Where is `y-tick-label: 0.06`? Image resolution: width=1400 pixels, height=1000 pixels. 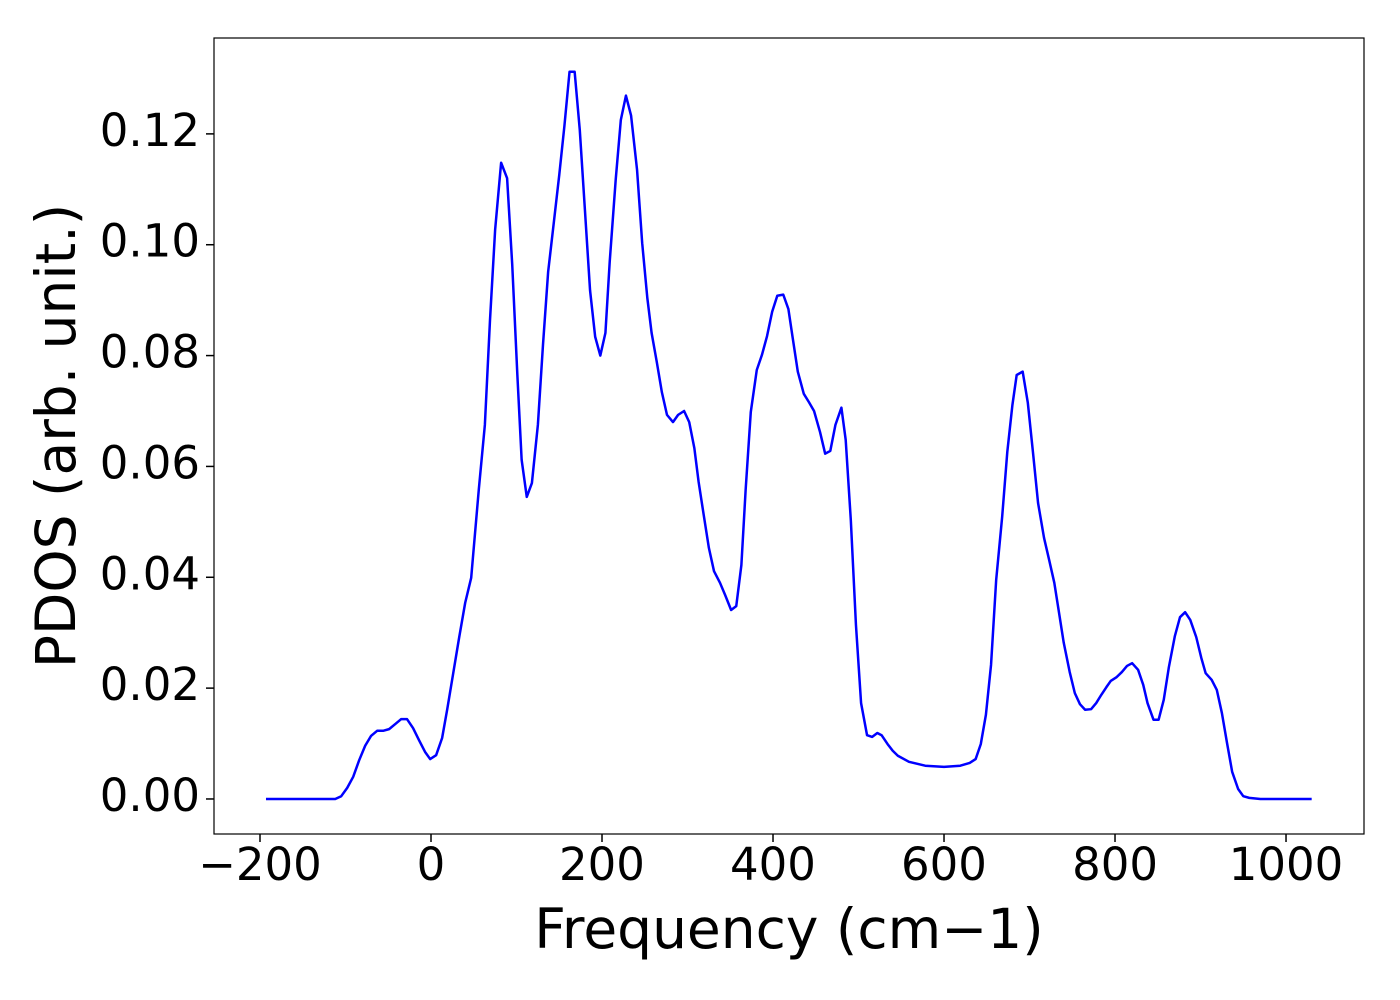 y-tick-label: 0.06 is located at coordinates (150, 462).